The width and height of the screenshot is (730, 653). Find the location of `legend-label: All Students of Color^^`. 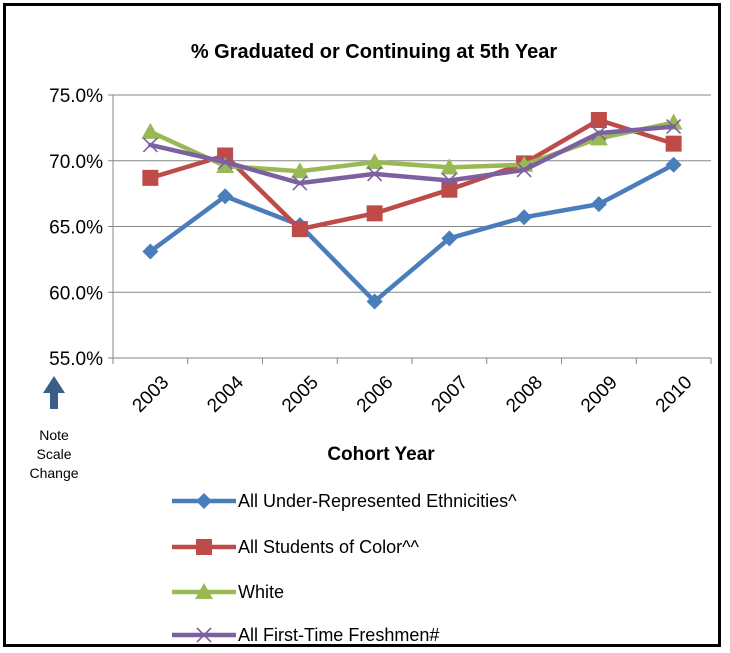

legend-label: All Students of Color^^ is located at coordinates (329, 547).